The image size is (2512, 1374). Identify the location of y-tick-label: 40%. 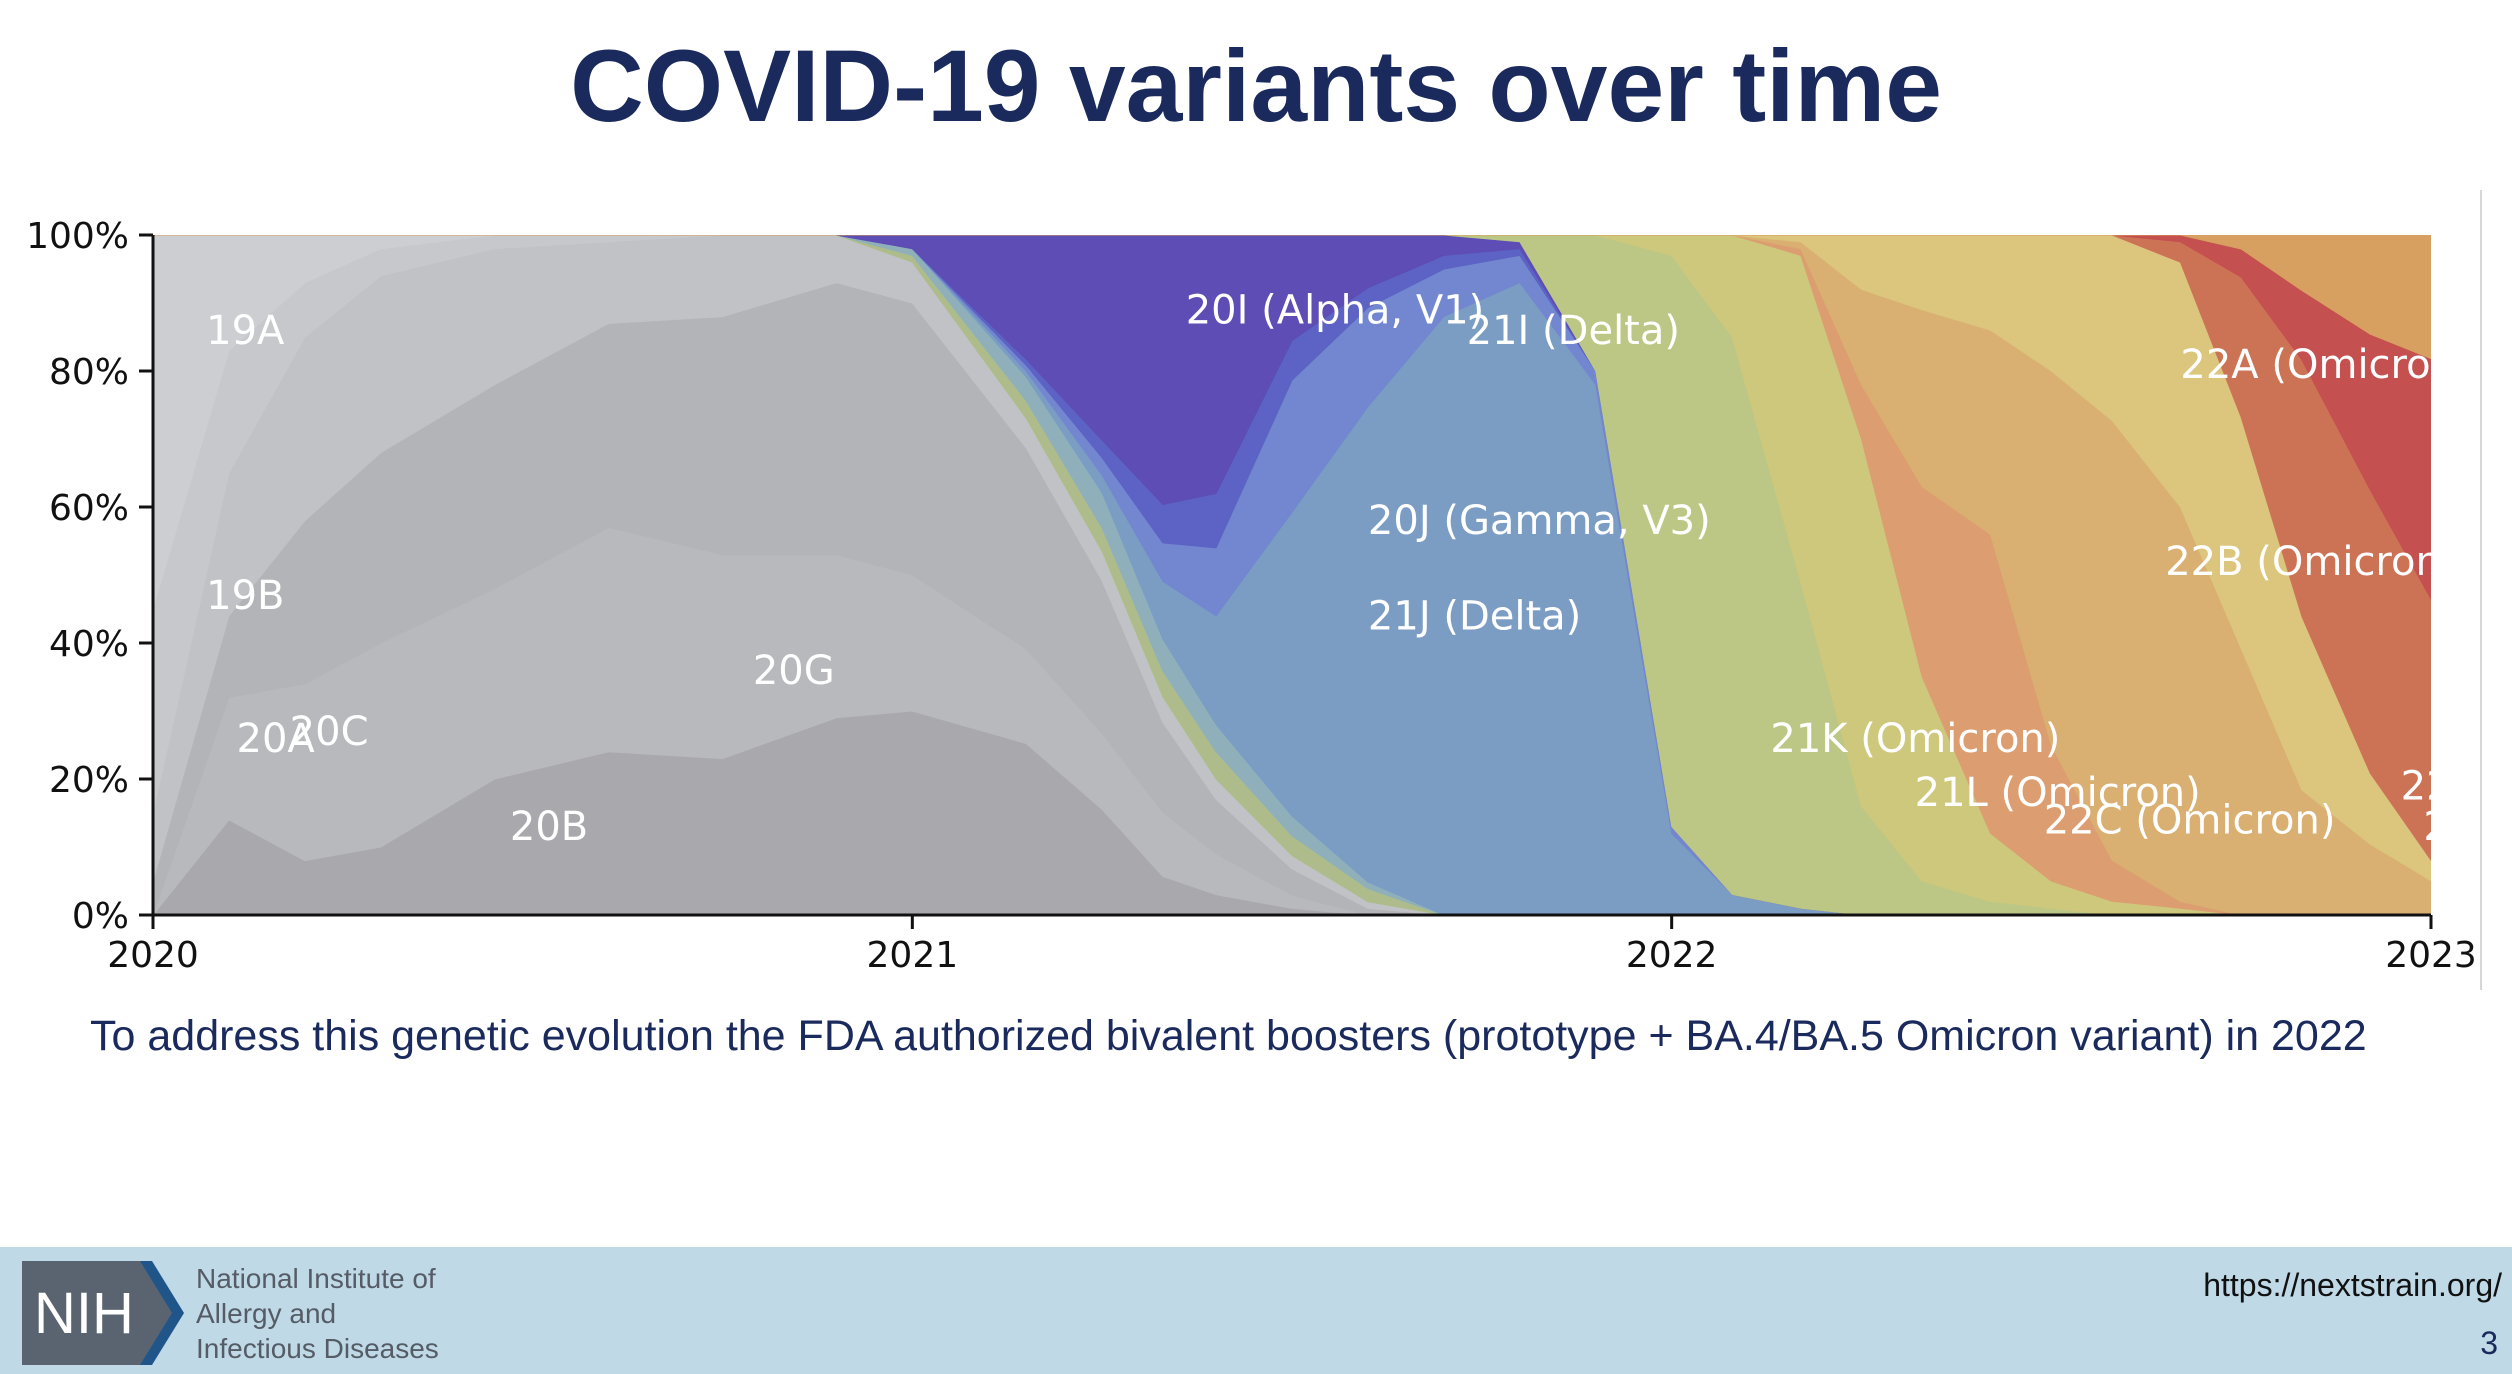
(89, 644).